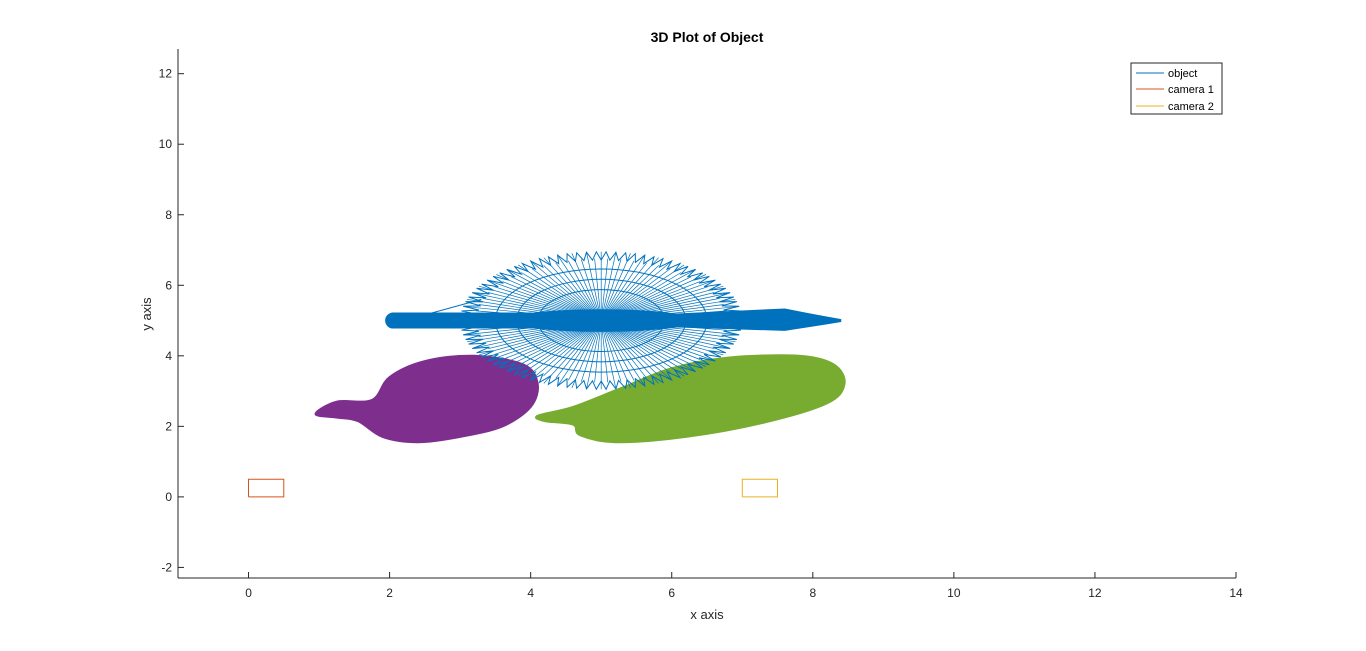 Image resolution: width=1366 pixels, height=651 pixels. I want to click on x-tick-label: 0, so click(248, 593).